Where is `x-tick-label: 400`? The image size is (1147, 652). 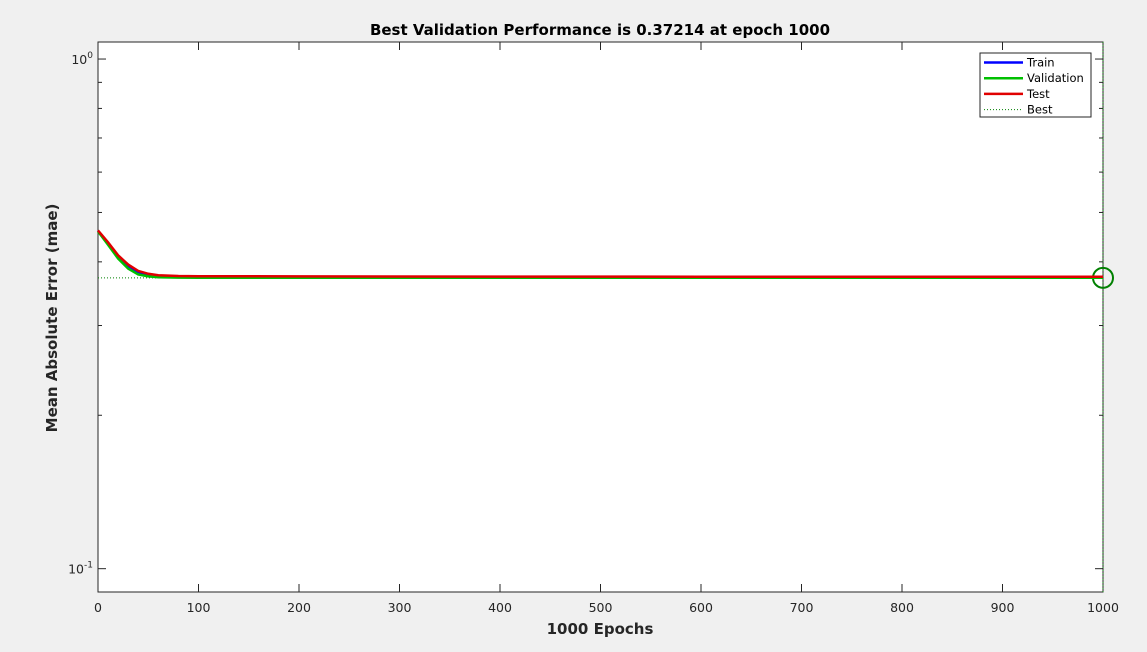
x-tick-label: 400 is located at coordinates (500, 607).